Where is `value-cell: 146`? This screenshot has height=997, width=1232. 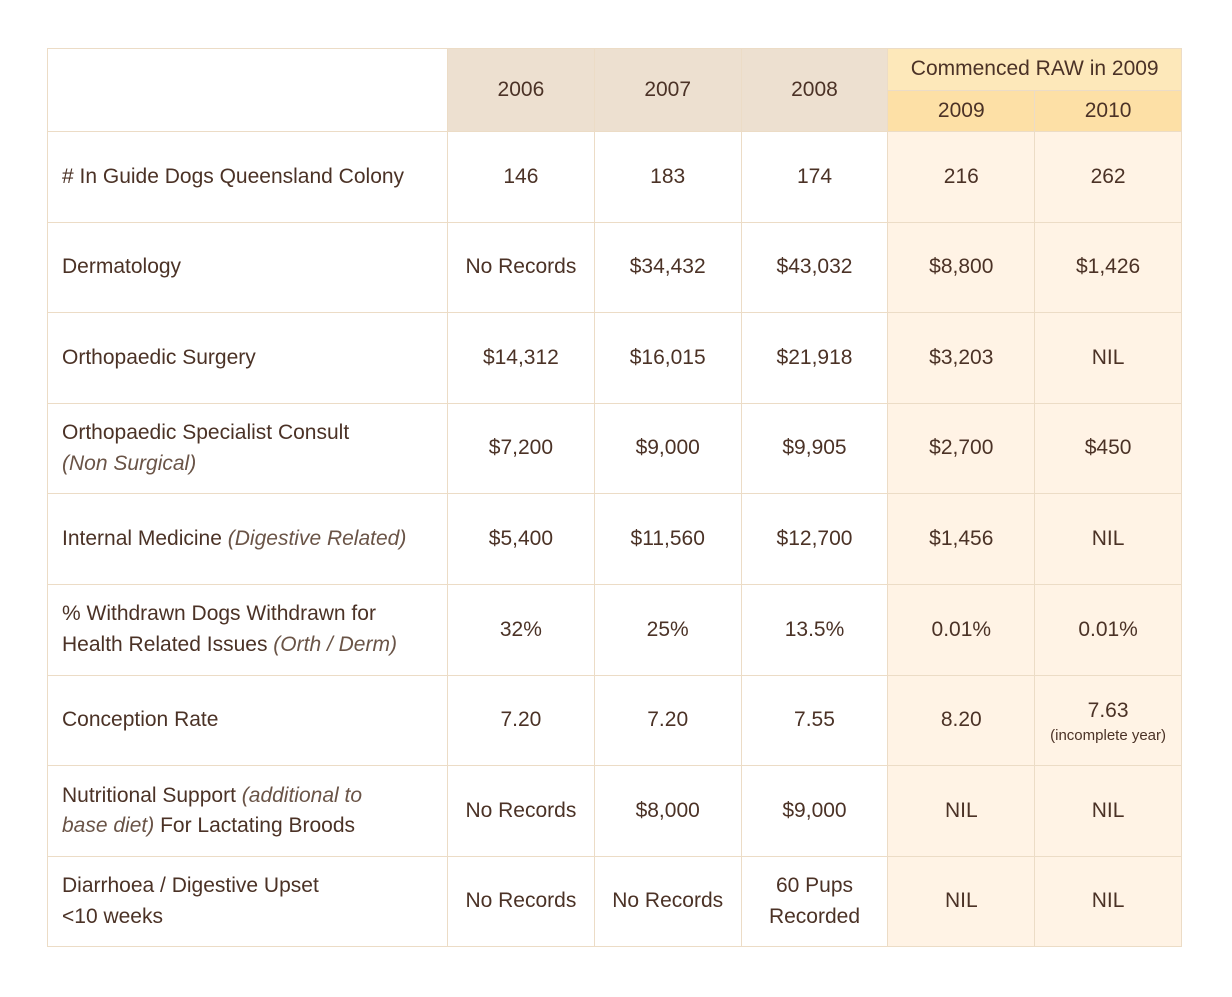
value-cell: 146 is located at coordinates (521, 177).